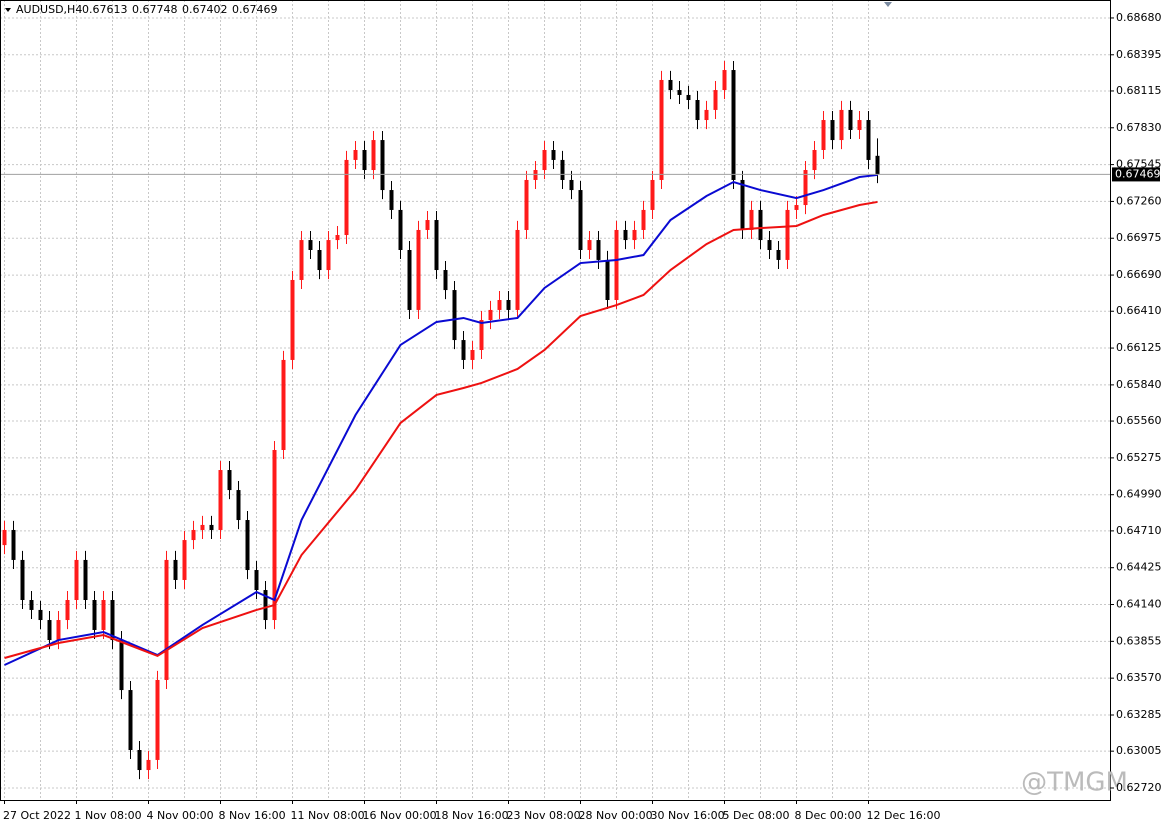  Describe the element at coordinates (255, 9) in the screenshot. I see `header-close: 0.67469` at that location.